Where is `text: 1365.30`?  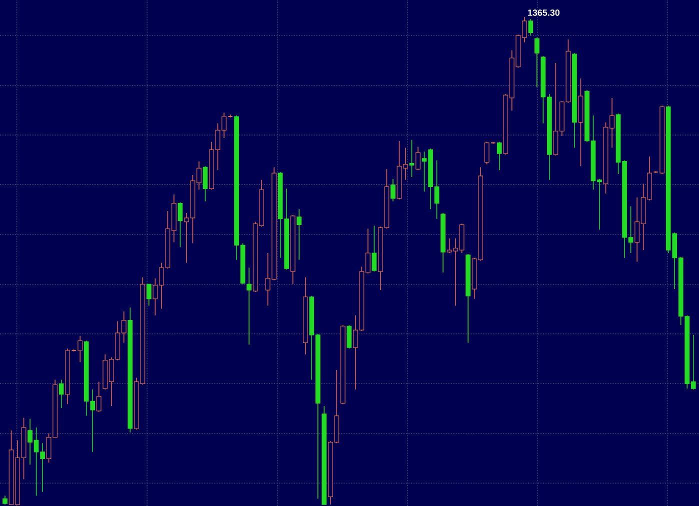 text: 1365.30 is located at coordinates (544, 12).